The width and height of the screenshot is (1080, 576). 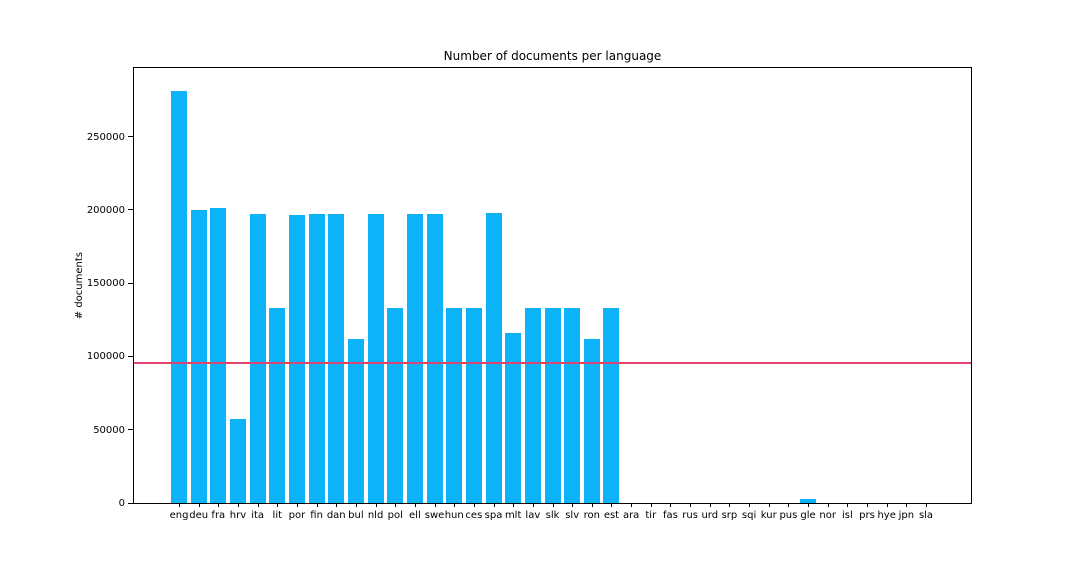 What do you see at coordinates (105, 137) in the screenshot?
I see `y-tick-label: 250000` at bounding box center [105, 137].